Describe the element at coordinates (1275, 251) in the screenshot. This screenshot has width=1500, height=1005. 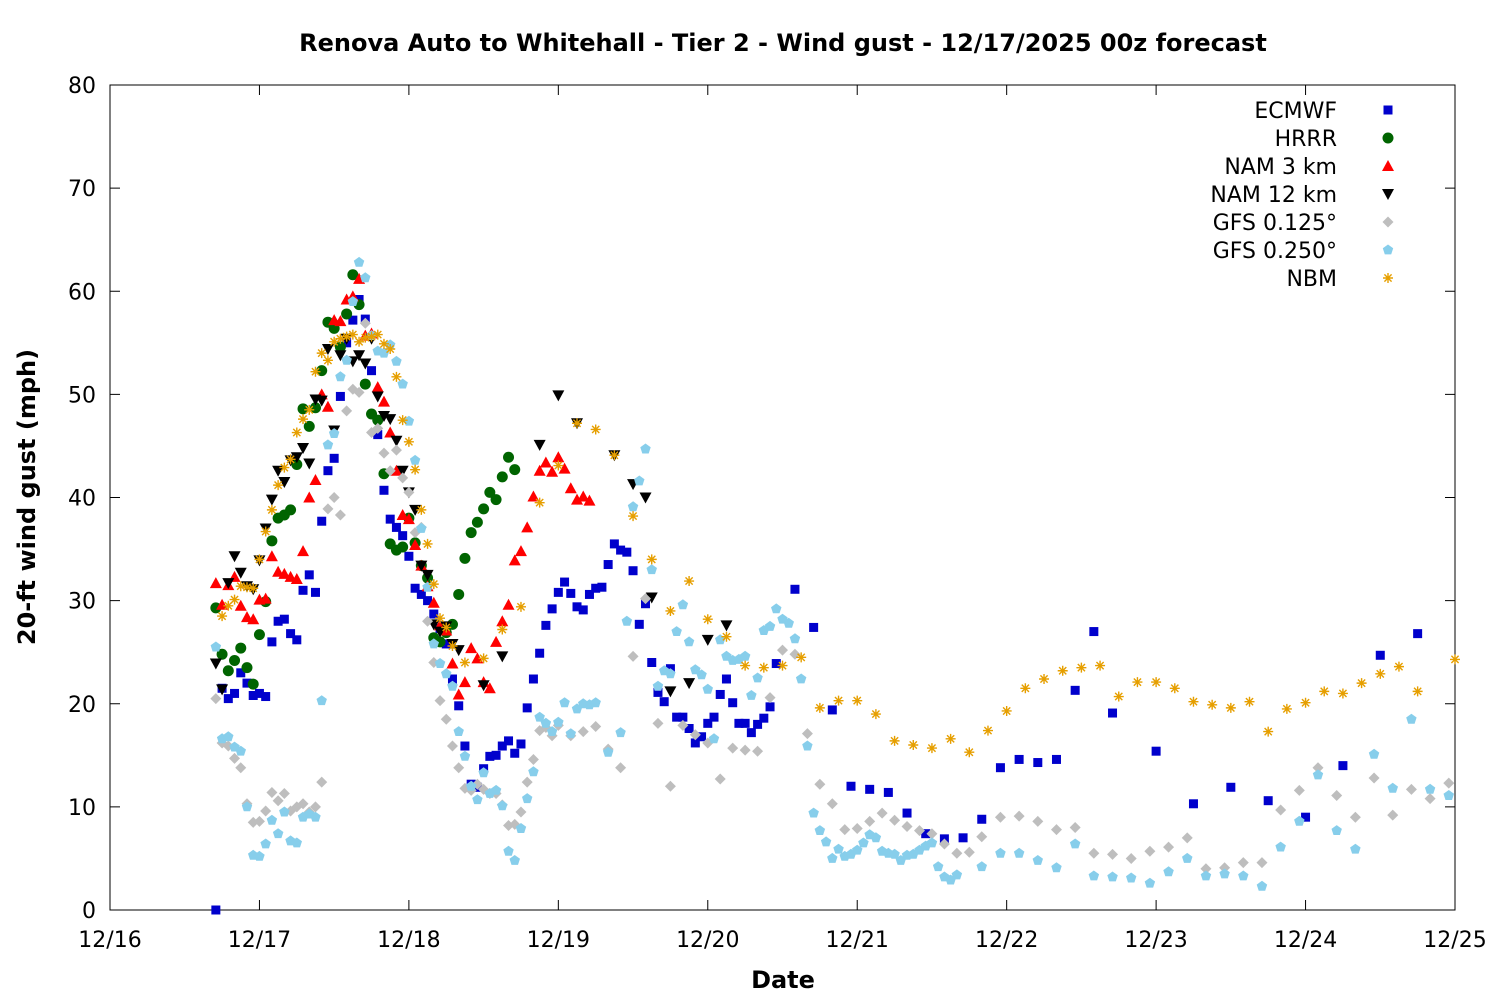
I see `legend-label: GFS 0.250°` at that location.